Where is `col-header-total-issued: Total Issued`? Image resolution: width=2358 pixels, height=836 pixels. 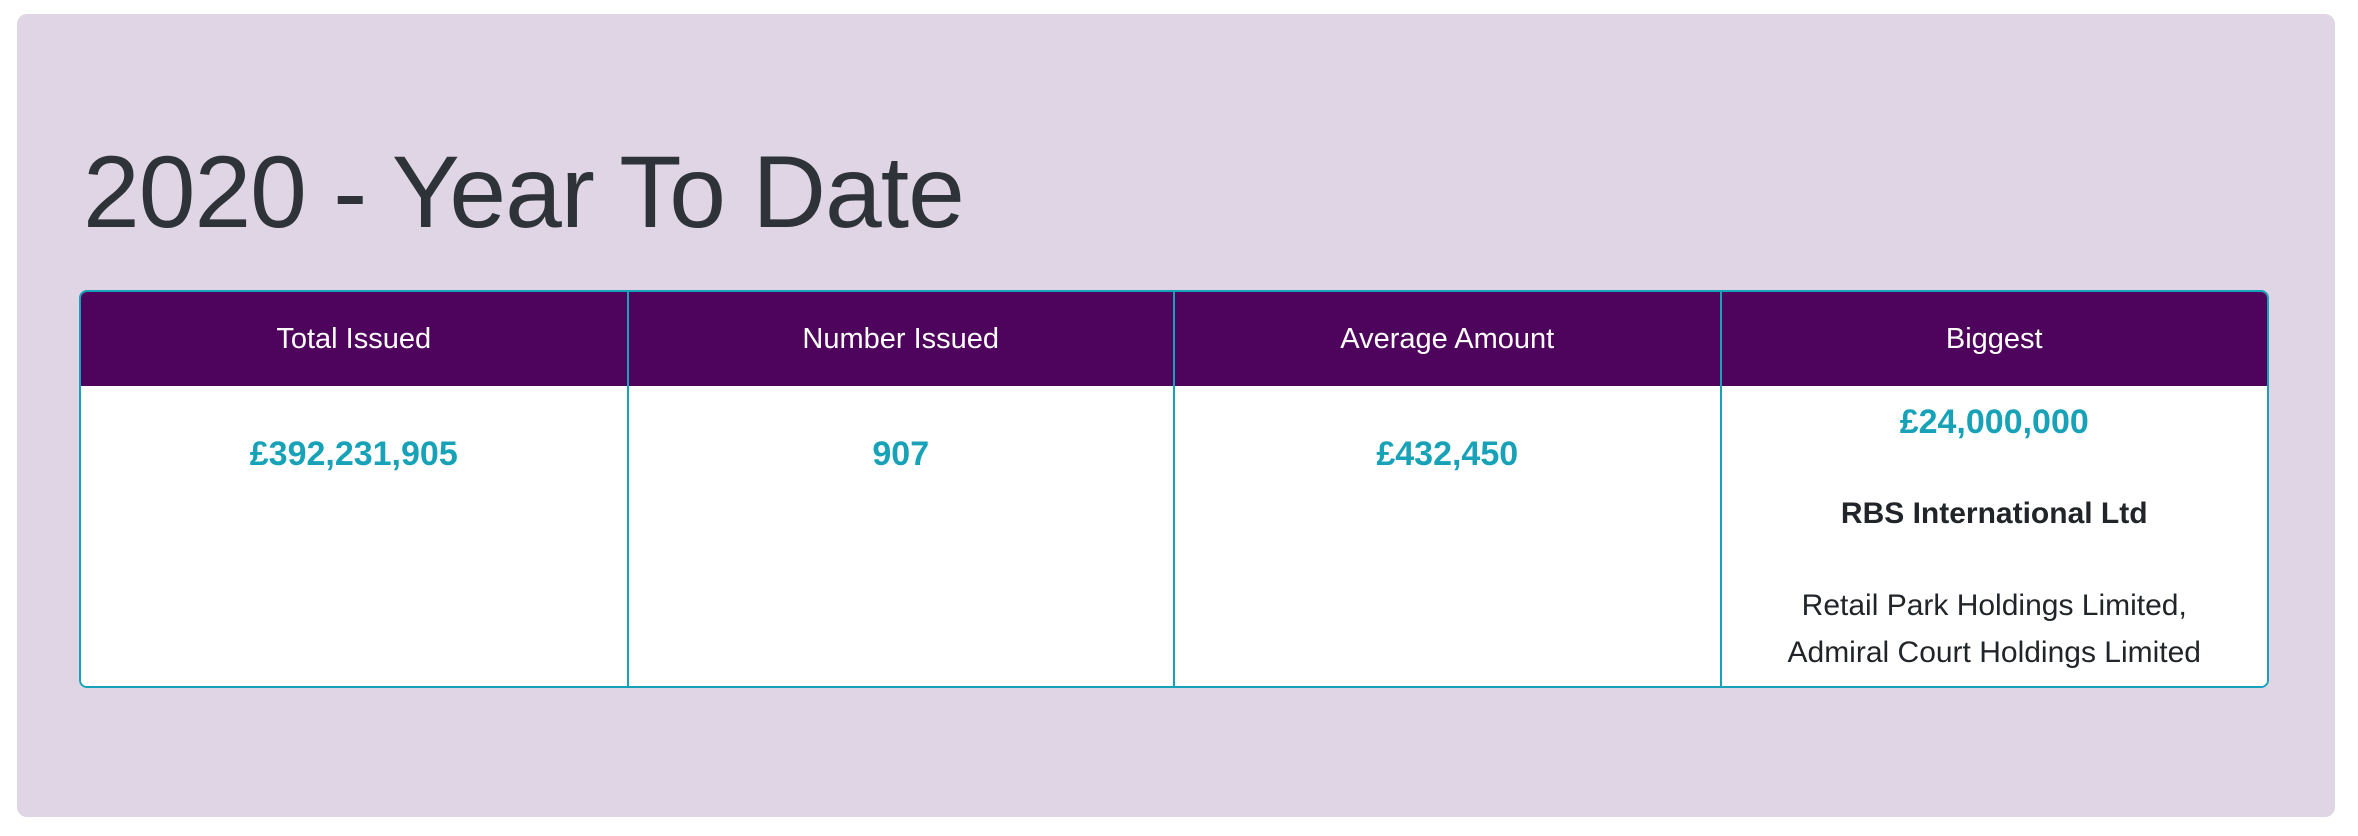
col-header-total-issued: Total Issued is located at coordinates (355, 339).